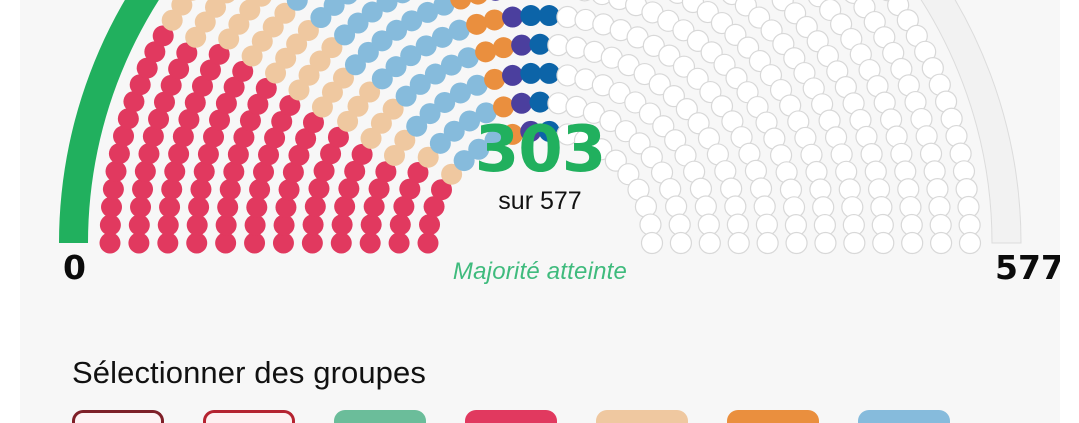  I want to click on group-chip-list, so click(566, 416).